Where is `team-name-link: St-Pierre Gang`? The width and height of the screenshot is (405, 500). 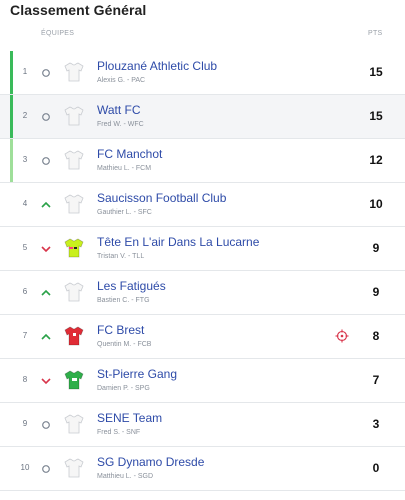
team-name-link: St-Pierre Gang is located at coordinates (137, 374).